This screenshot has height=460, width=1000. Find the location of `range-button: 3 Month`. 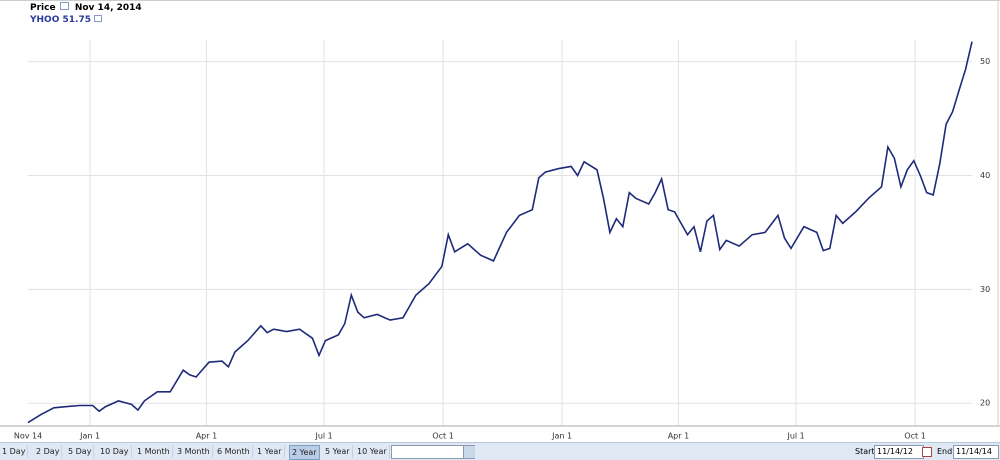

range-button: 3 Month is located at coordinates (194, 451).